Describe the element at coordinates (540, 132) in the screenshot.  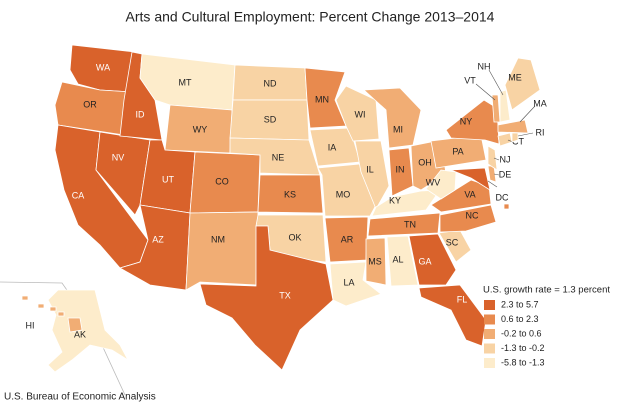
I see `state-label: RI` at that location.